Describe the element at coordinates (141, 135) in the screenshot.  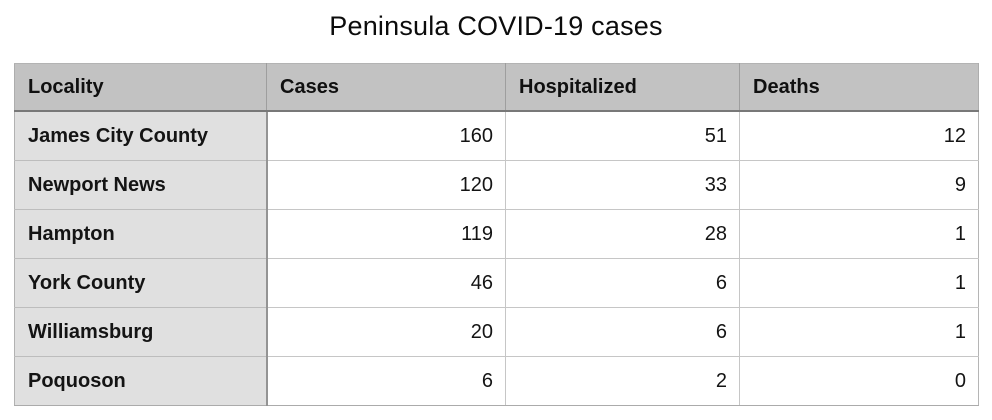
I see `locality-cell: James City County` at that location.